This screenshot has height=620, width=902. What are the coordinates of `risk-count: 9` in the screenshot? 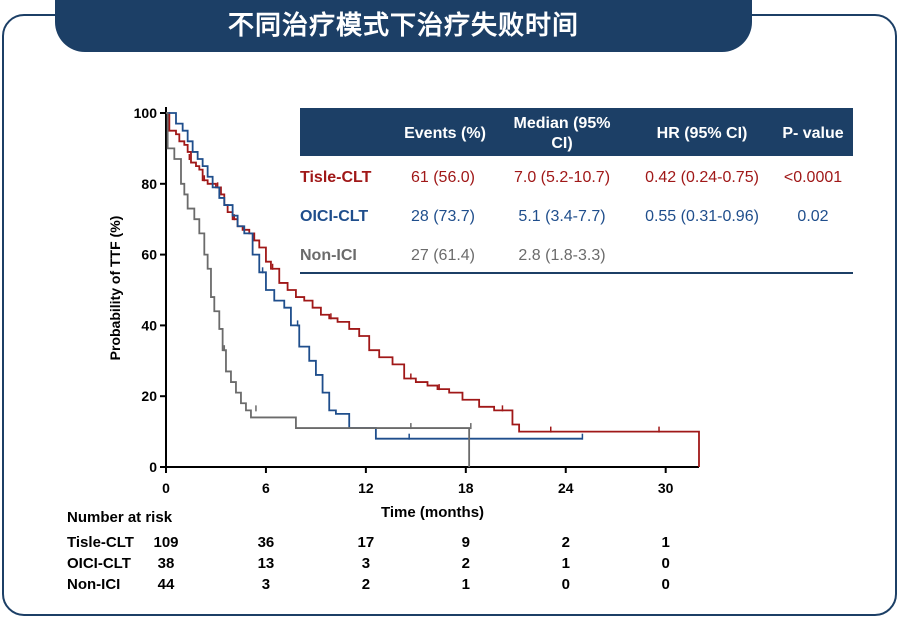 It's located at (466, 542).